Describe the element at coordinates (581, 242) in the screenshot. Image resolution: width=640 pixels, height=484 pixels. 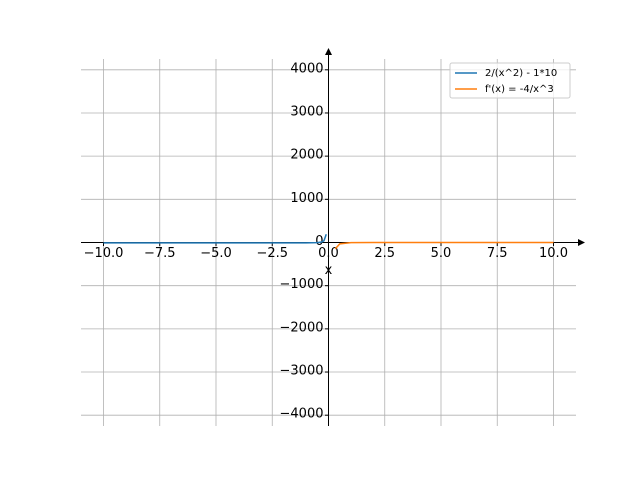
I see `x-axis-arrow` at that location.